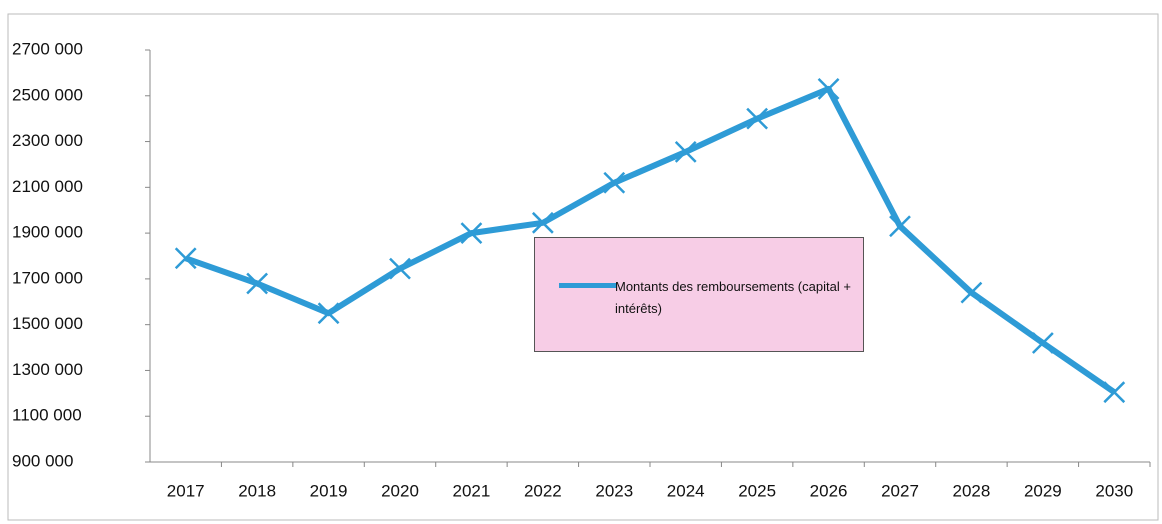 This screenshot has width=1162, height=524. What do you see at coordinates (47, 277) in the screenshot?
I see `y-tick-label: 1700 000` at bounding box center [47, 277].